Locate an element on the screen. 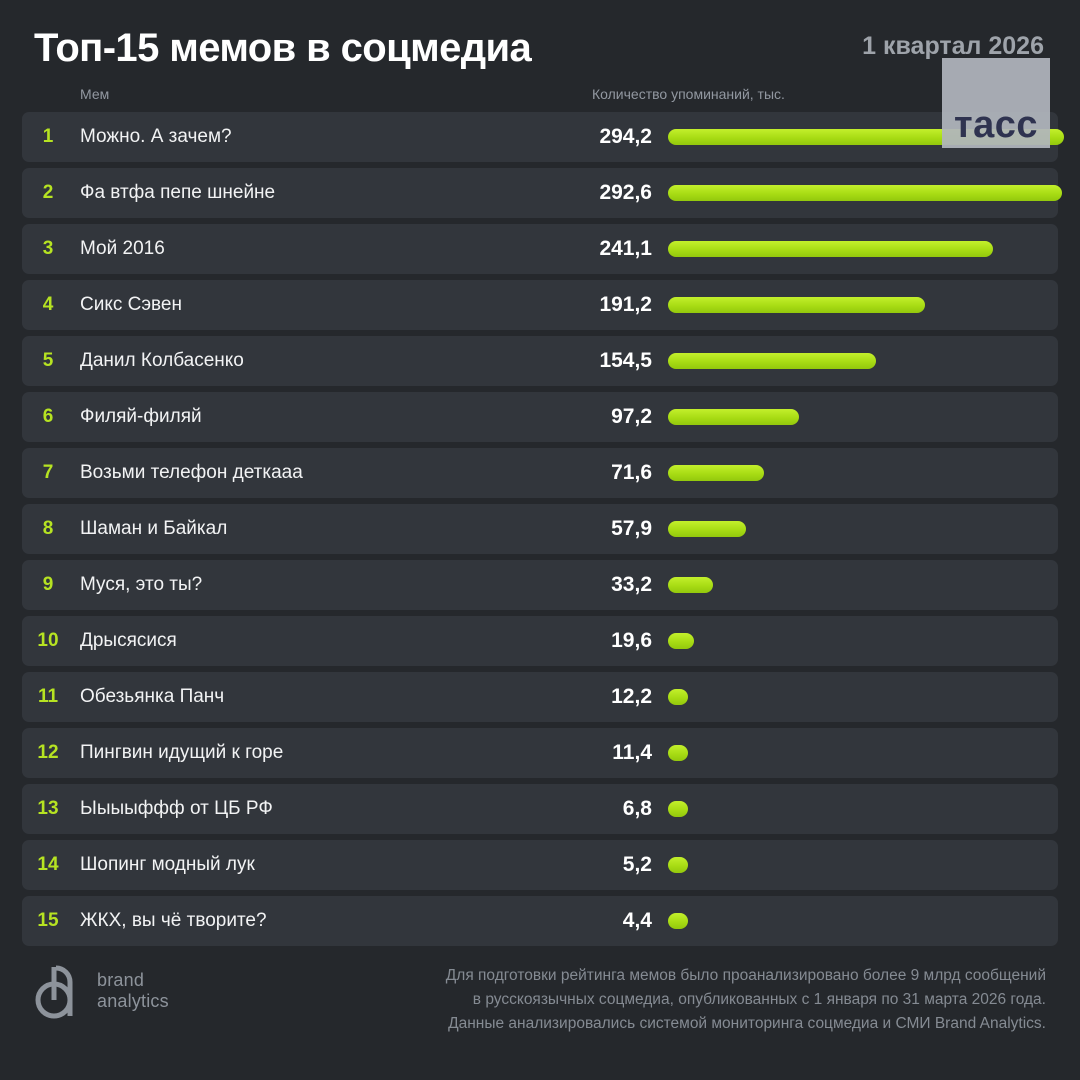 This screenshot has width=1080, height=1080. meme-name: ЖКХ, вы чё творите? is located at coordinates (173, 920).